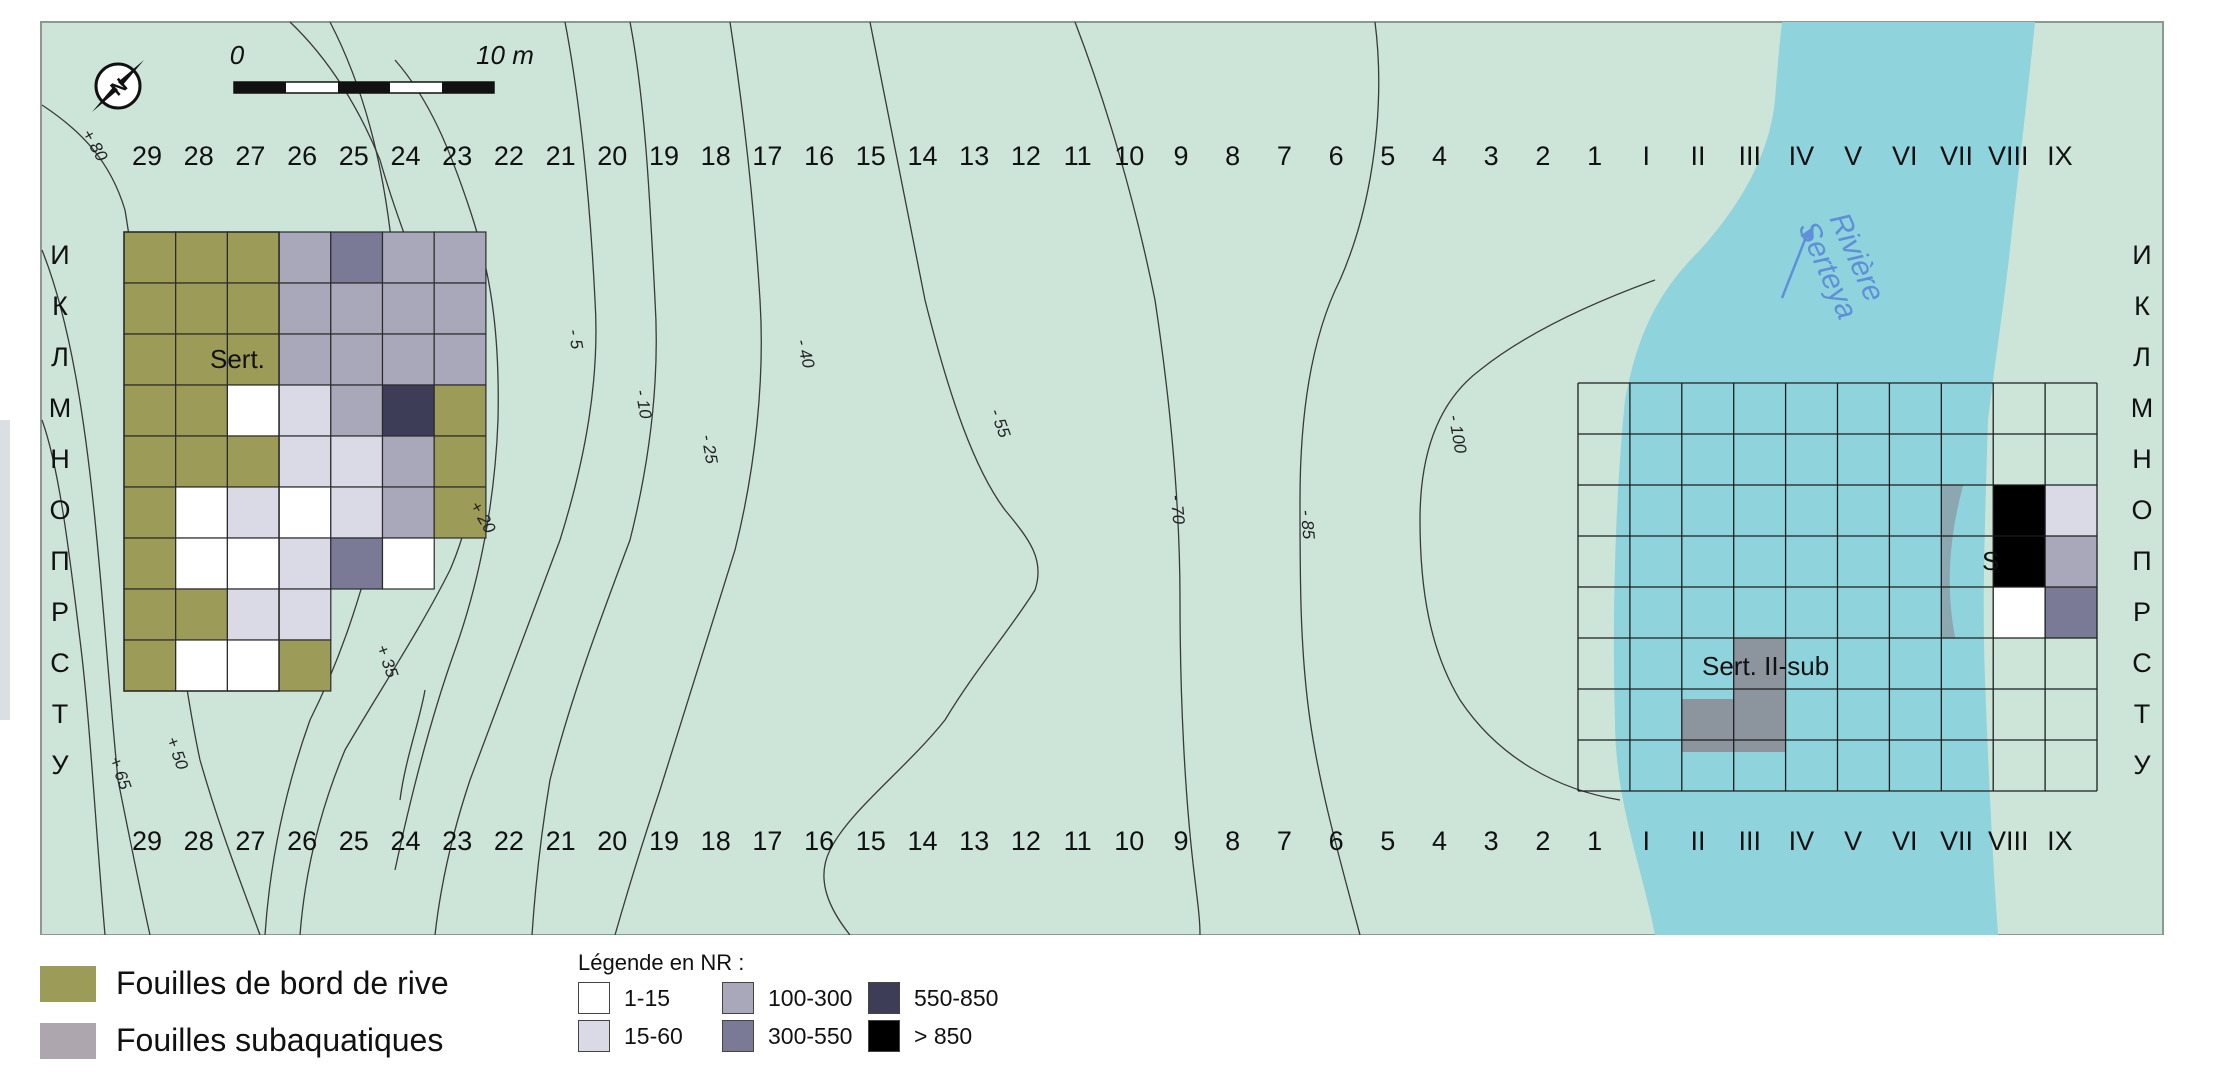 The height and width of the screenshot is (1072, 2218). What do you see at coordinates (505, 55) in the screenshot?
I see `scale-end-label: 10 m` at bounding box center [505, 55].